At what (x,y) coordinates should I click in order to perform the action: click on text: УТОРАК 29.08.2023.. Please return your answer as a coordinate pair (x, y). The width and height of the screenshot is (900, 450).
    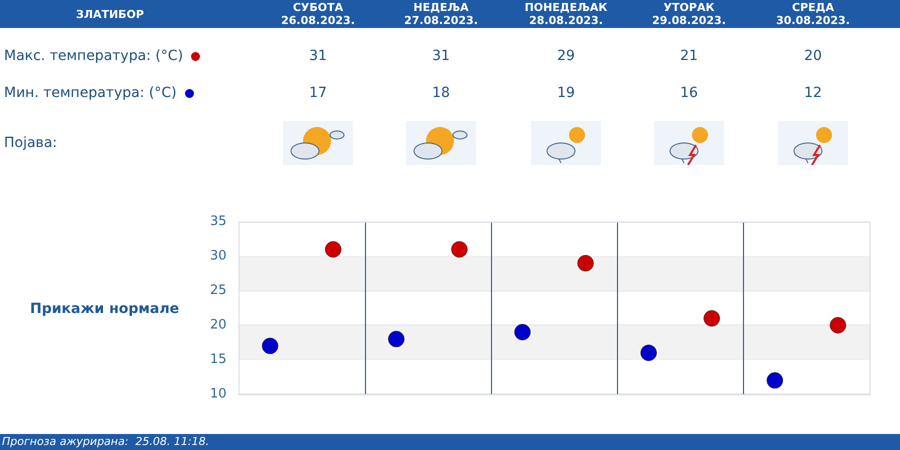
    Looking at the image, I should click on (689, 14).